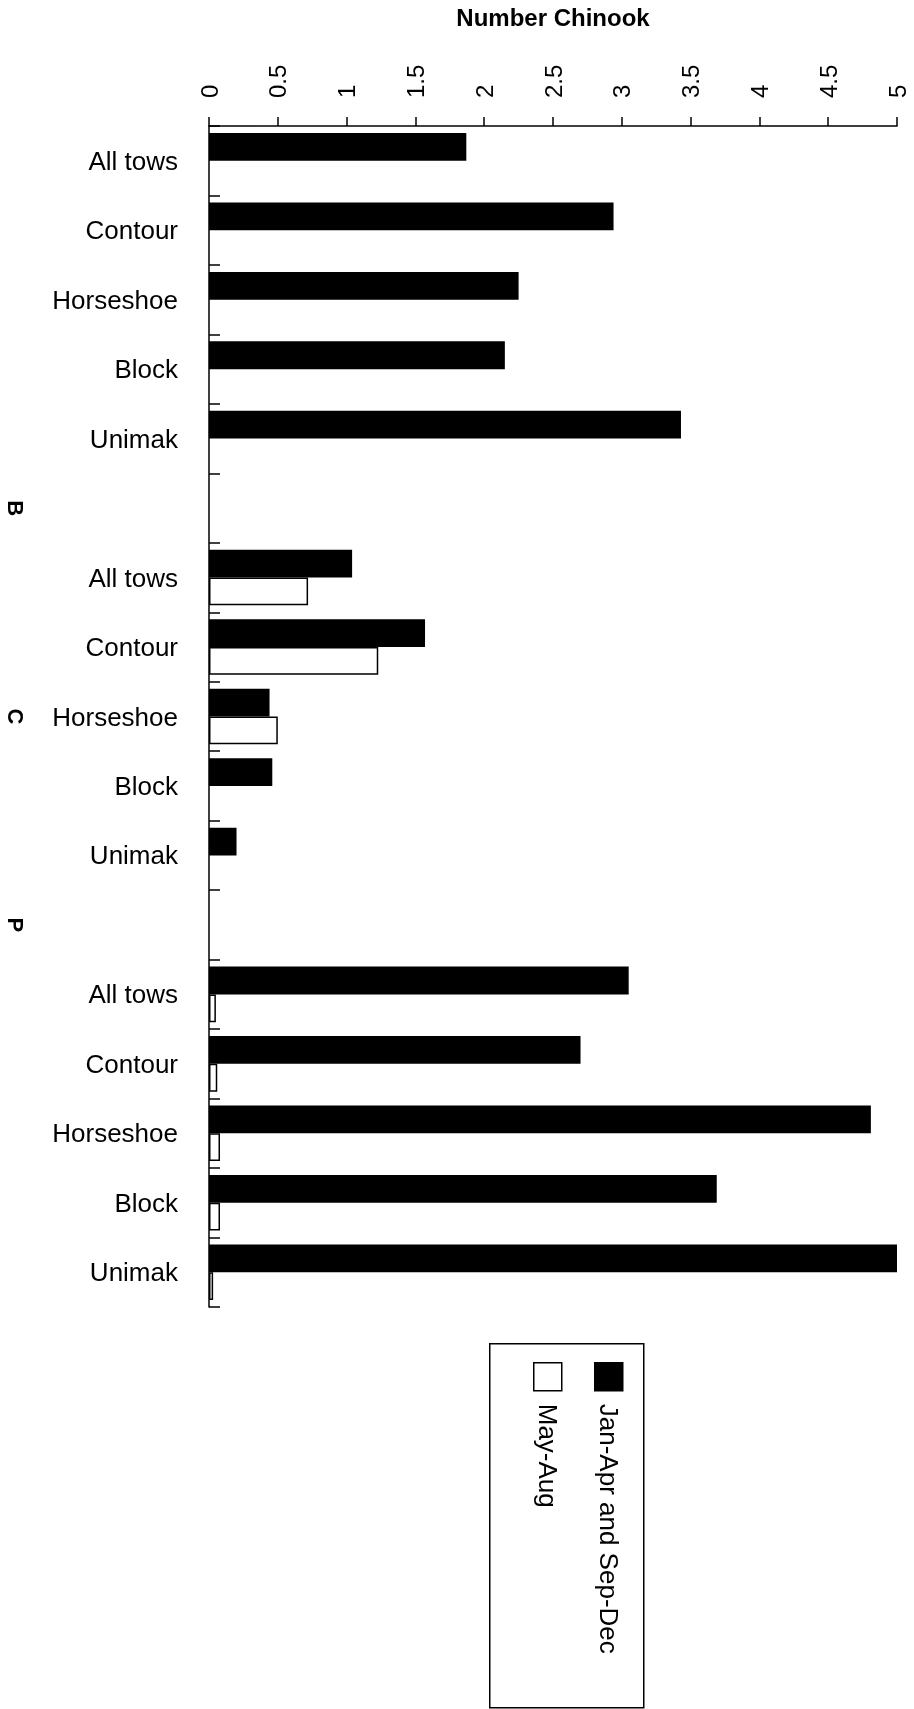  What do you see at coordinates (15, 925) in the screenshot?
I see `y2-tick-label: P` at bounding box center [15, 925].